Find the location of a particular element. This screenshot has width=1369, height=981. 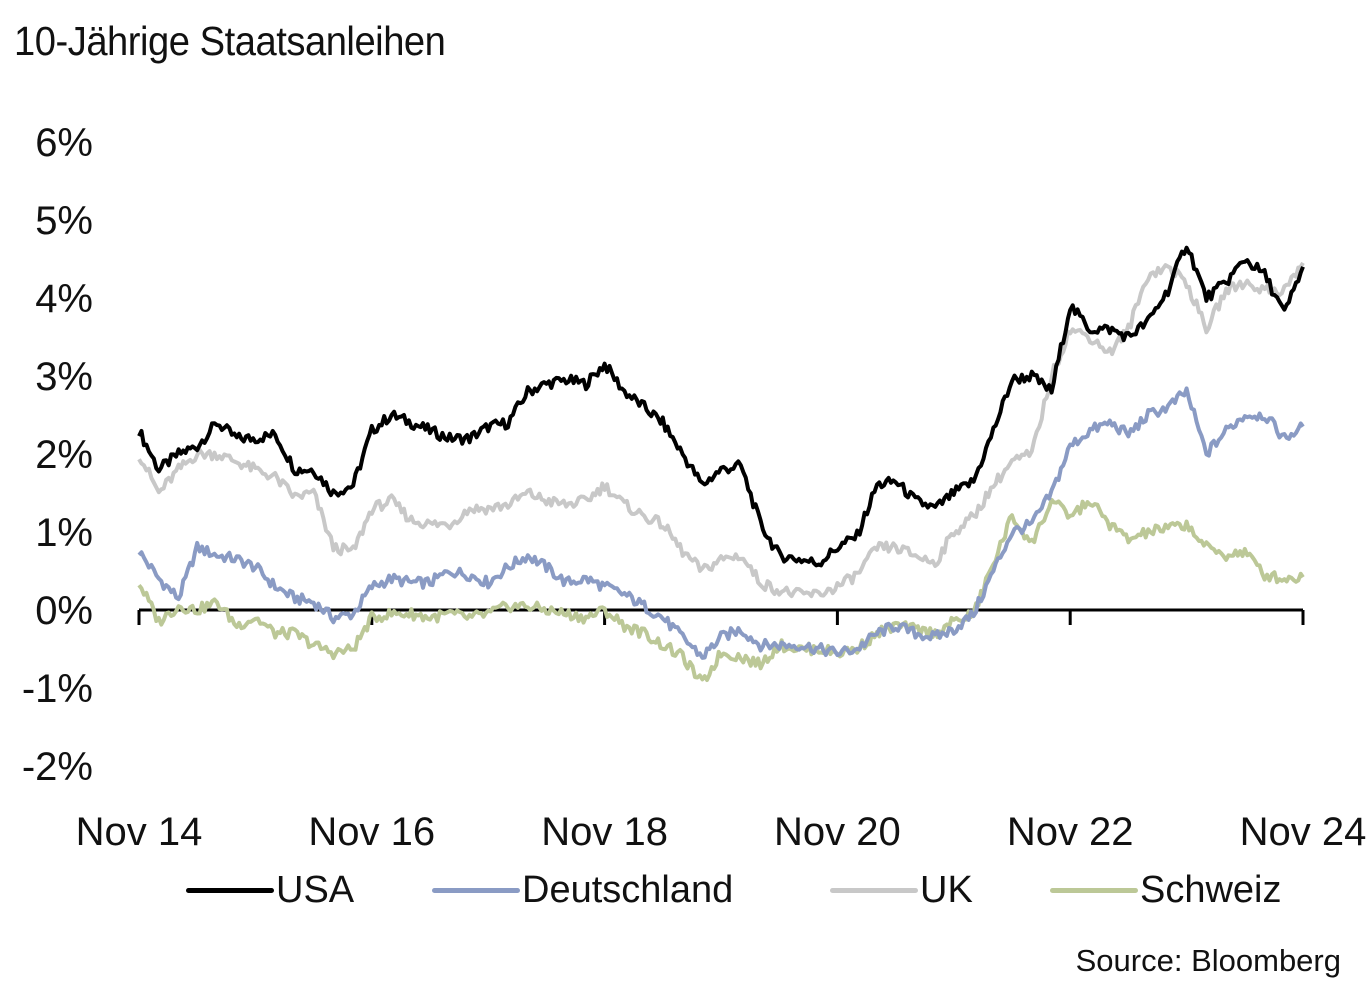

source-note: Source: Bloomberg is located at coordinates (1208, 960).